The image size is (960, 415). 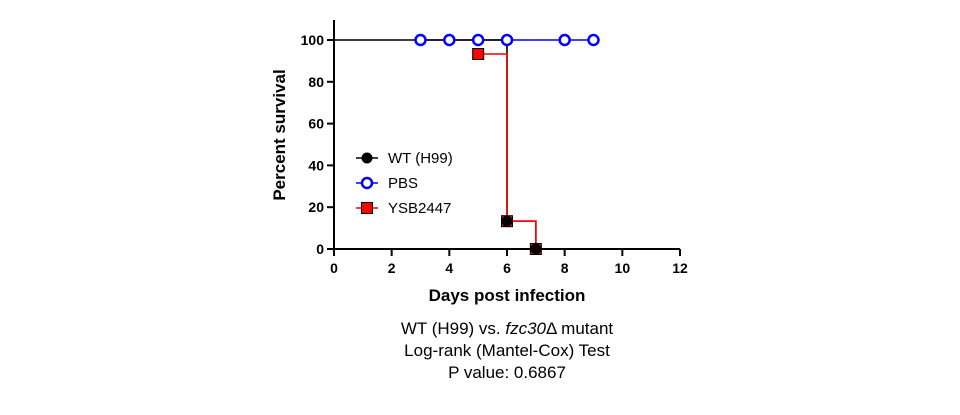 I want to click on y-axis-title: Percent survival, so click(x=279, y=134).